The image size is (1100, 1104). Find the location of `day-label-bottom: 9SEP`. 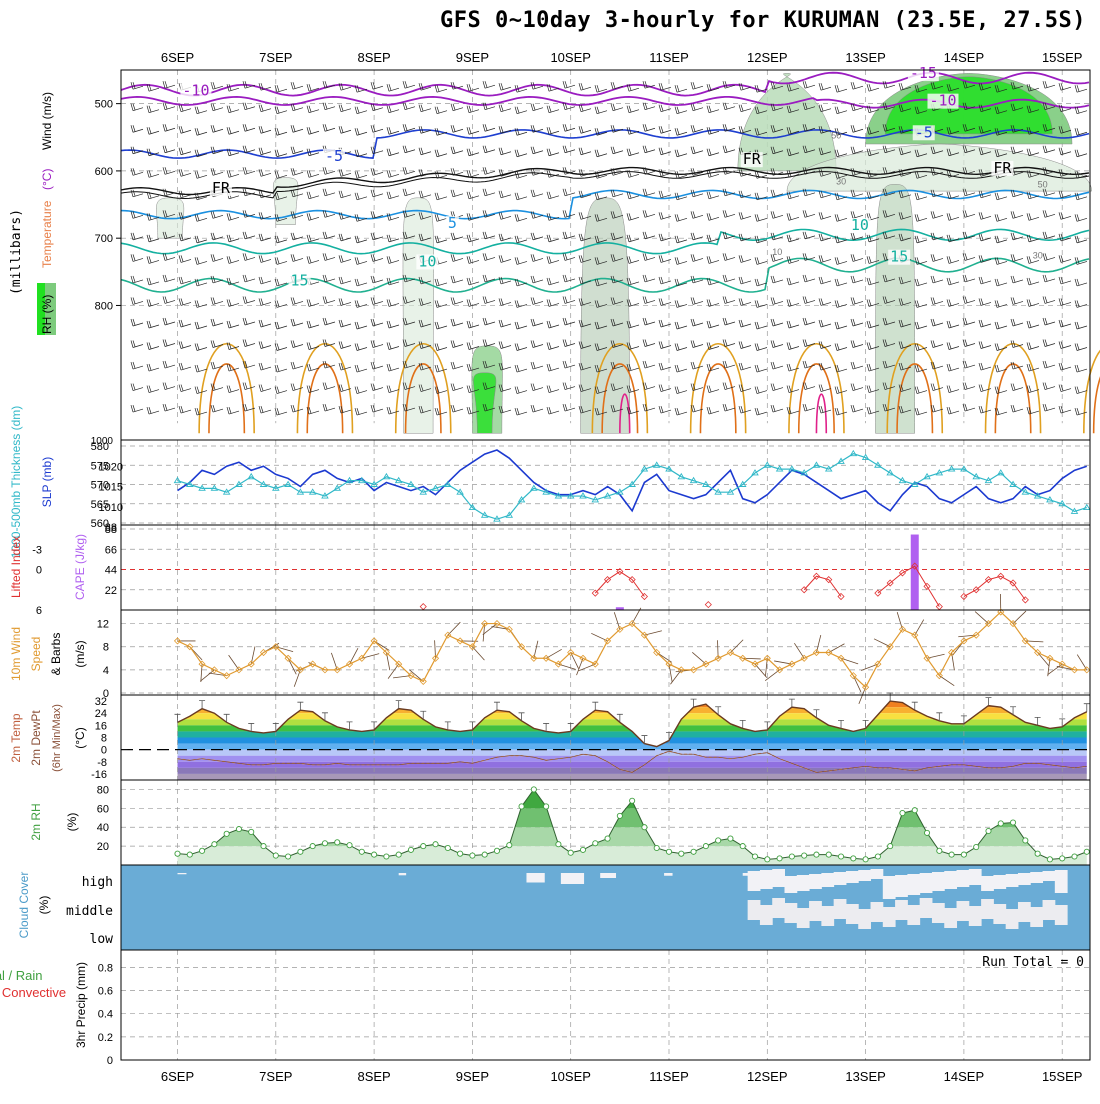

day-label-bottom: 9SEP is located at coordinates (472, 1076).